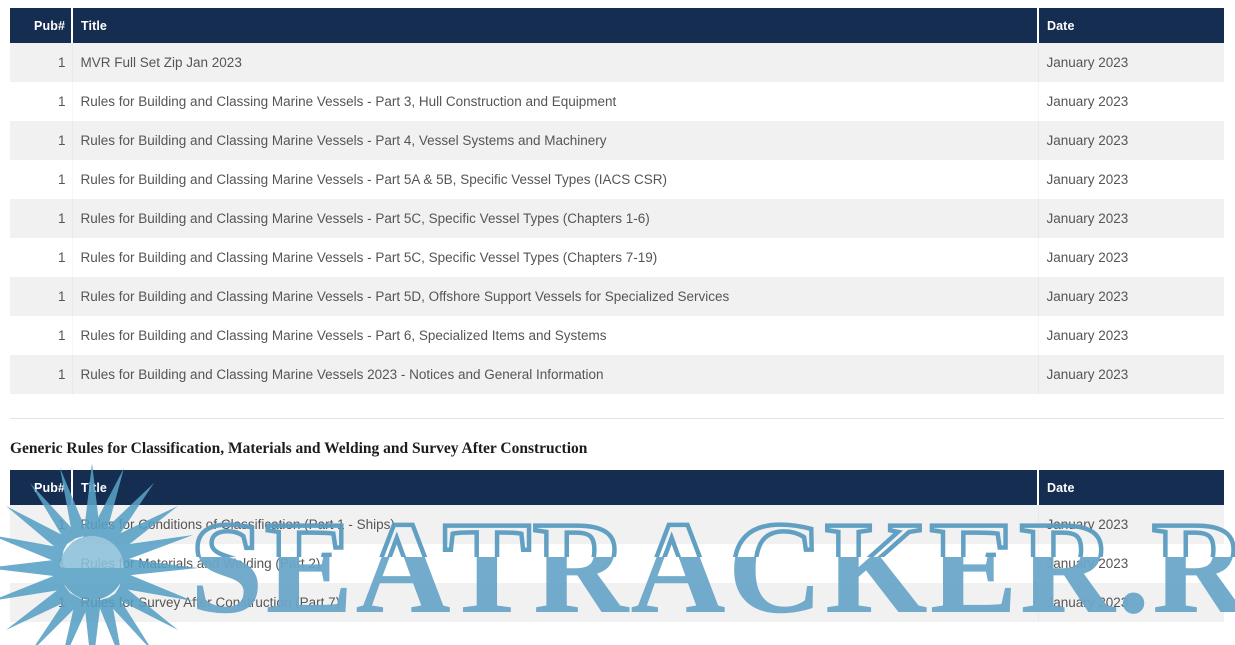  Describe the element at coordinates (555, 563) in the screenshot. I see `cell-title: Rules for Materials and Welding (Part 2)` at that location.